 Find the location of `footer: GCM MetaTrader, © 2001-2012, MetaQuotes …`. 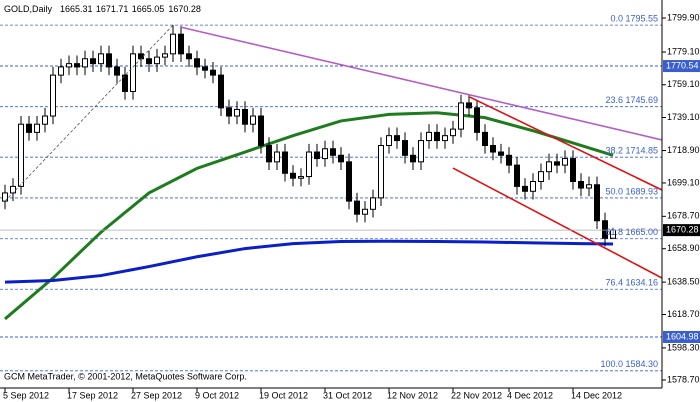

footer: GCM MetaTrader, © 2001-2012, MetaQuotes … is located at coordinates (125, 376).